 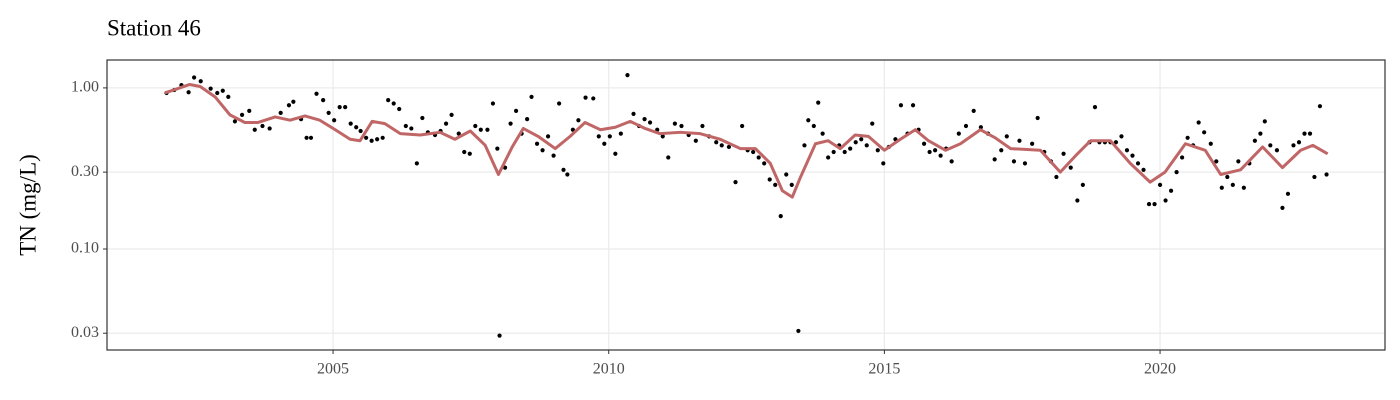 I want to click on x-tick-label: 2020, so click(x=1160, y=369).